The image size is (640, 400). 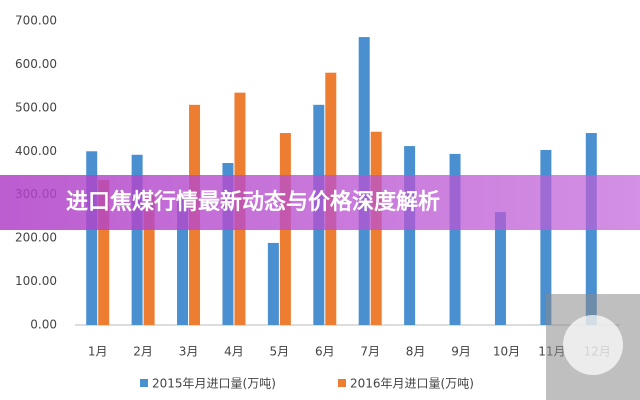 What do you see at coordinates (36, 281) in the screenshot?
I see `y-tick-label: 100.00` at bounding box center [36, 281].